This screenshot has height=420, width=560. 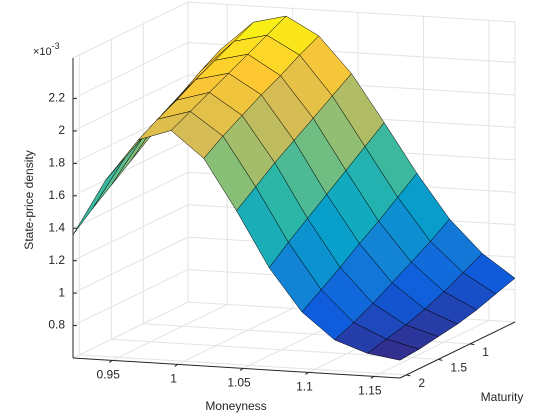 I want to click on x-tick-label: 1.1, so click(x=304, y=387).